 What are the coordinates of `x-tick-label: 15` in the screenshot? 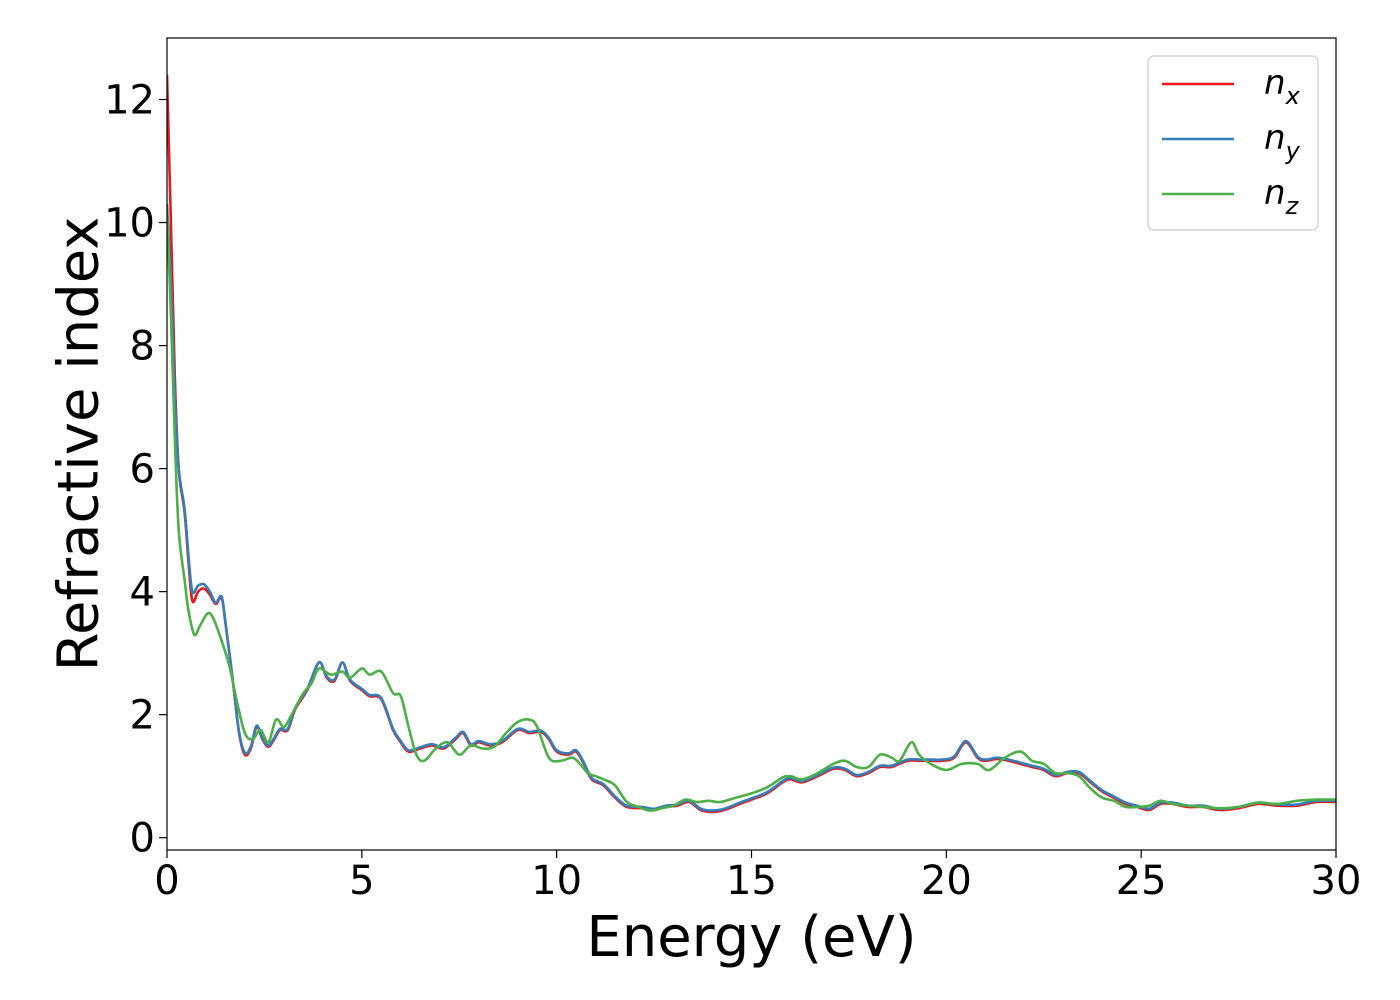 It's located at (751, 881).